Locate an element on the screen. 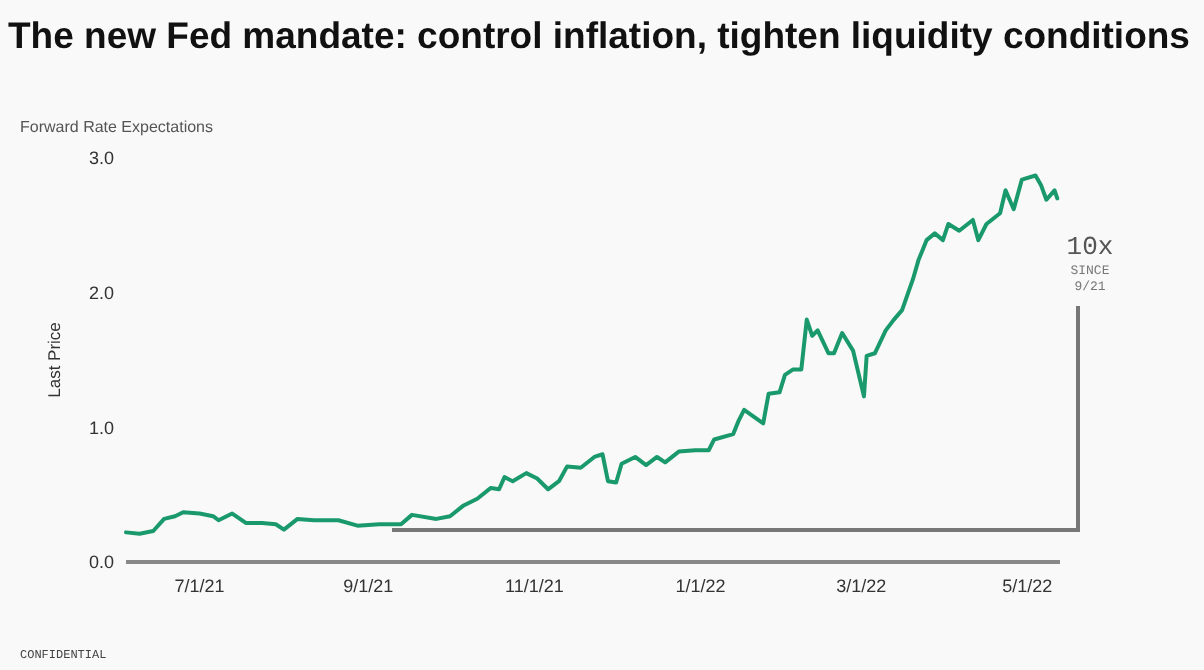 The height and width of the screenshot is (670, 1204). chart-title: The new Fed mandate: control inflation, tighten liquidity conditions is located at coordinates (599, 35).